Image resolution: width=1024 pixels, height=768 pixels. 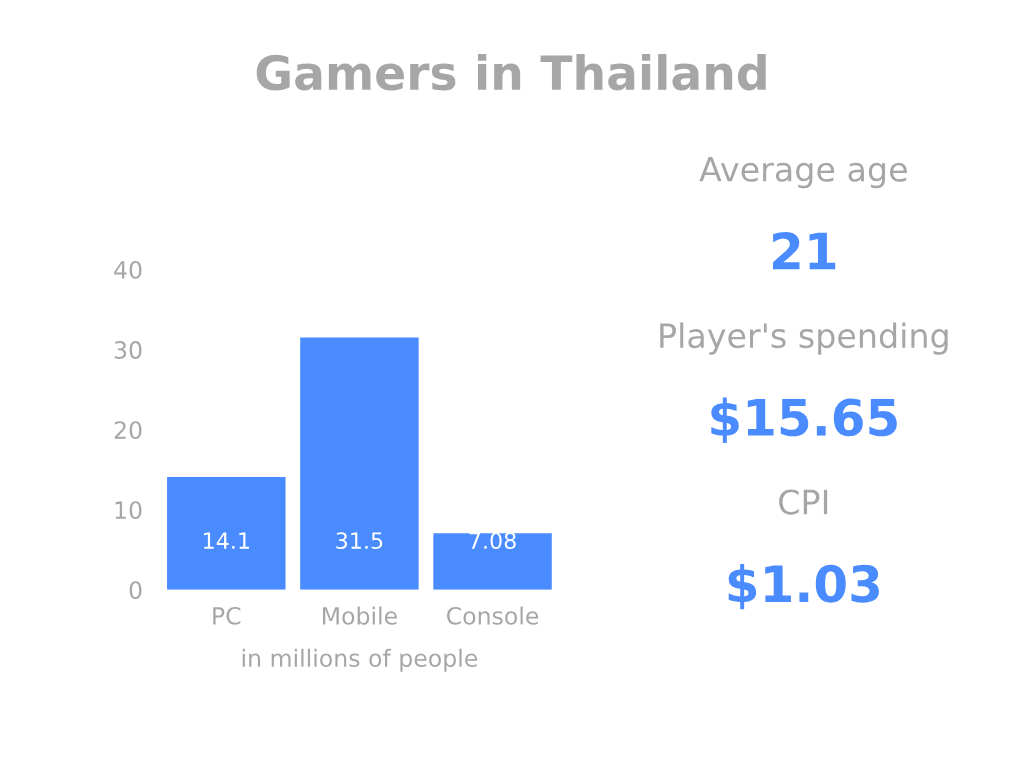 What do you see at coordinates (511, 72) in the screenshot?
I see `chart-title: Gamers in Thailand` at bounding box center [511, 72].